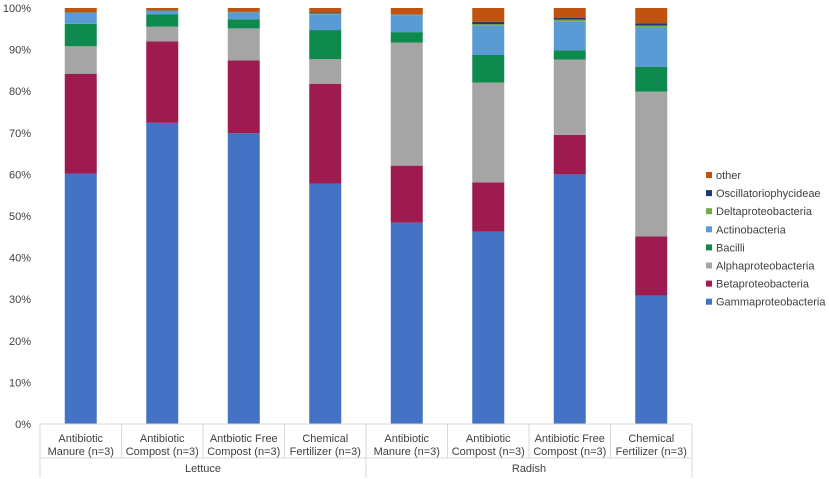  What do you see at coordinates (768, 194) in the screenshot?
I see `legend-entry: Oscillatoriophycideae` at bounding box center [768, 194].